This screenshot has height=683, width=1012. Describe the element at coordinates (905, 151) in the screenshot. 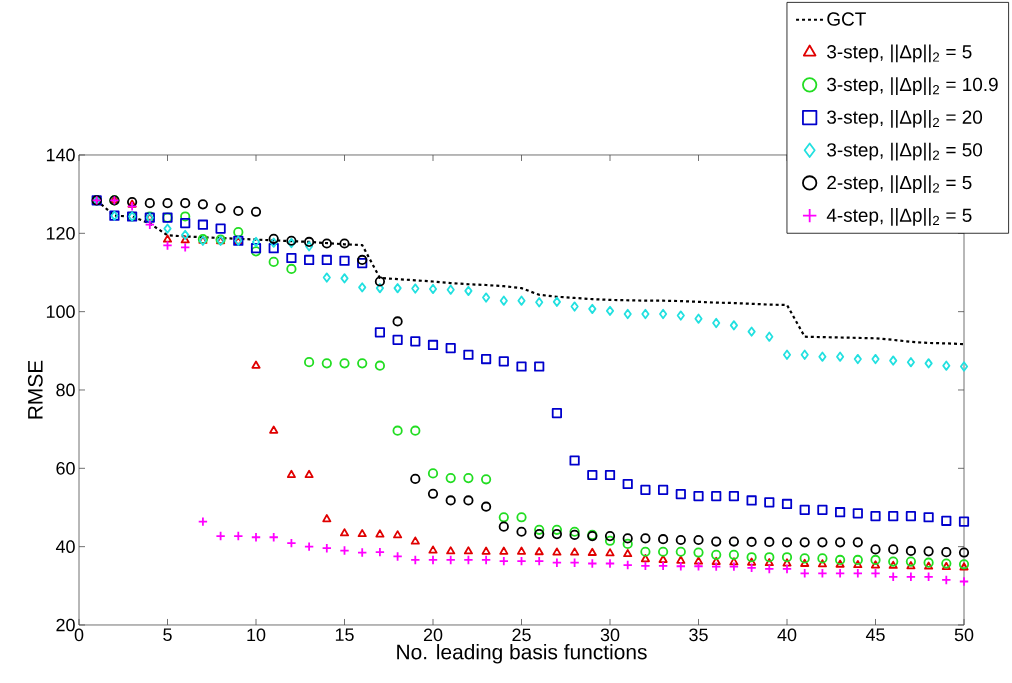

I see `legend-label: 3-step, ||Δp||$_{2}$ = 50` at that location.